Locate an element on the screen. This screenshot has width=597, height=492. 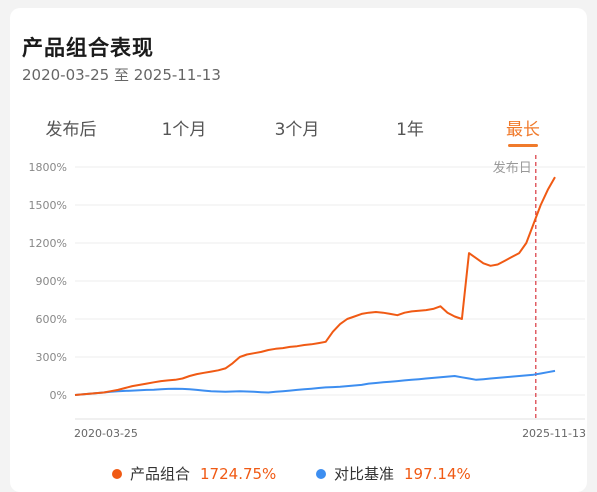
tab-1-year: 1年 is located at coordinates (410, 130).